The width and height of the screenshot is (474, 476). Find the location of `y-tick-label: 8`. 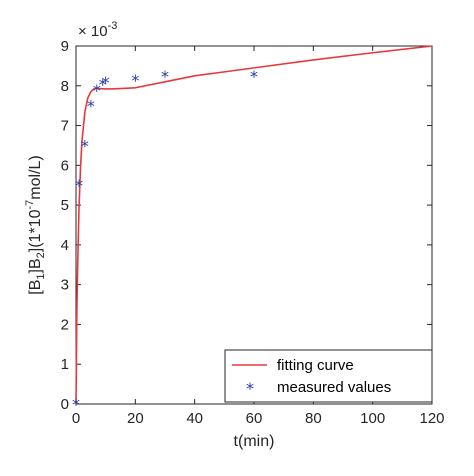

y-tick-label: 8 is located at coordinates (65, 86).